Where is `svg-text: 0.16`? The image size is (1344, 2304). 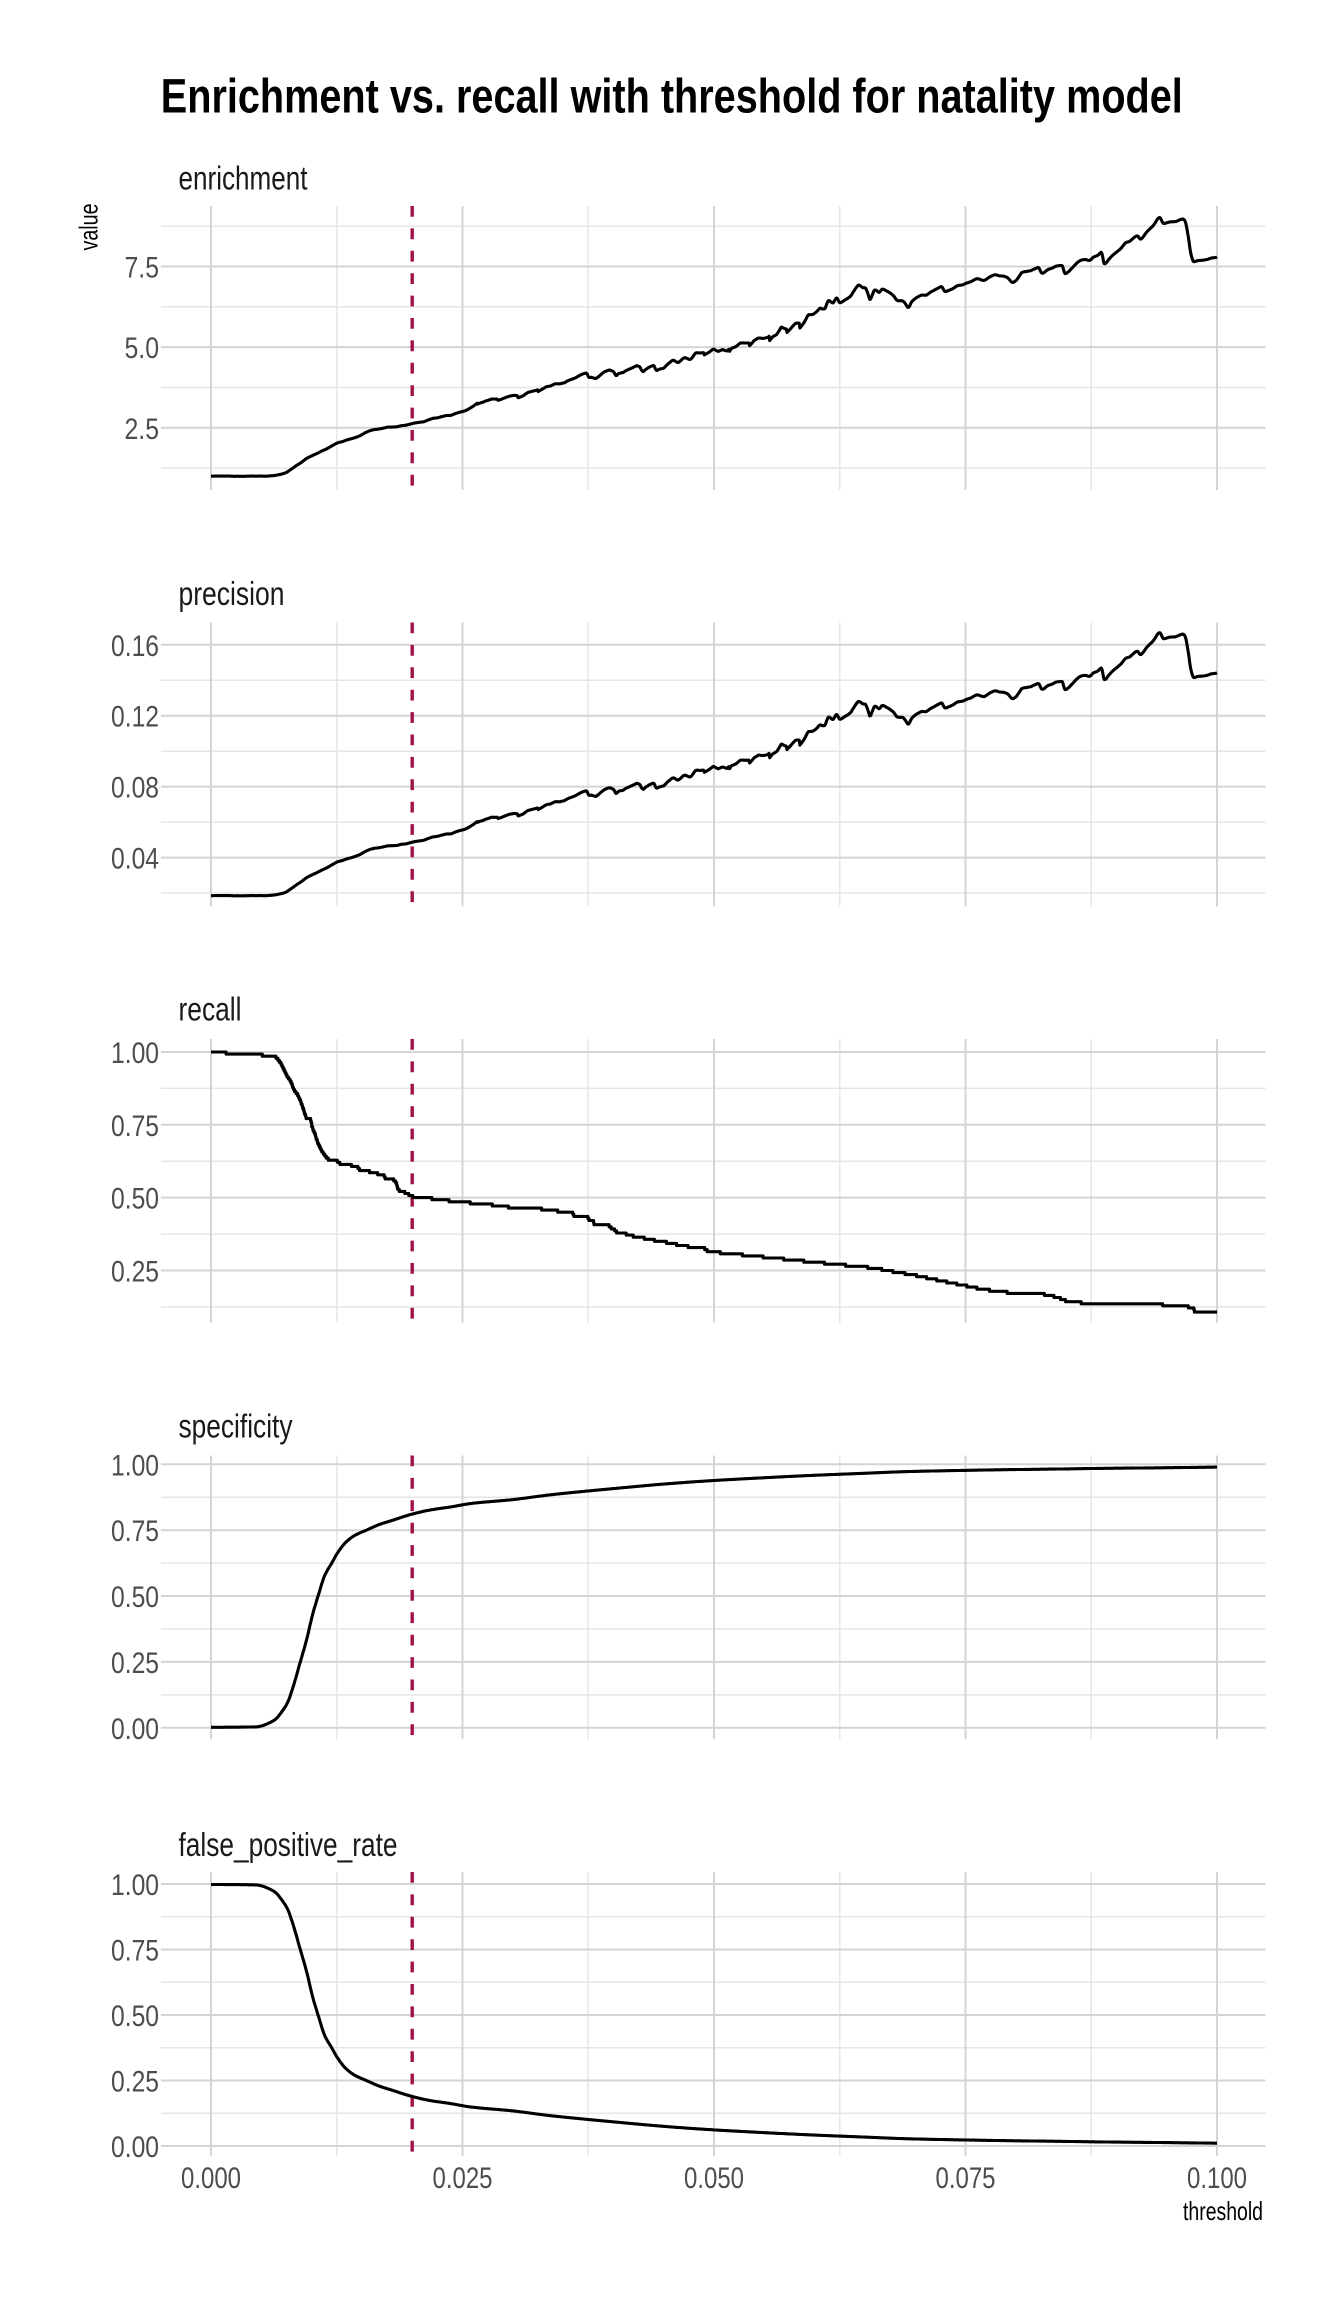 svg-text: 0.16 is located at coordinates (135, 646).